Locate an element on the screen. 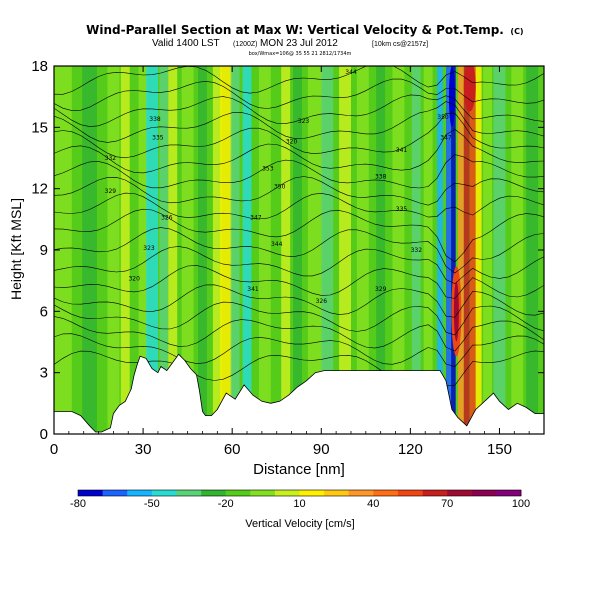  y-tick-label: 12 is located at coordinates (39, 189).